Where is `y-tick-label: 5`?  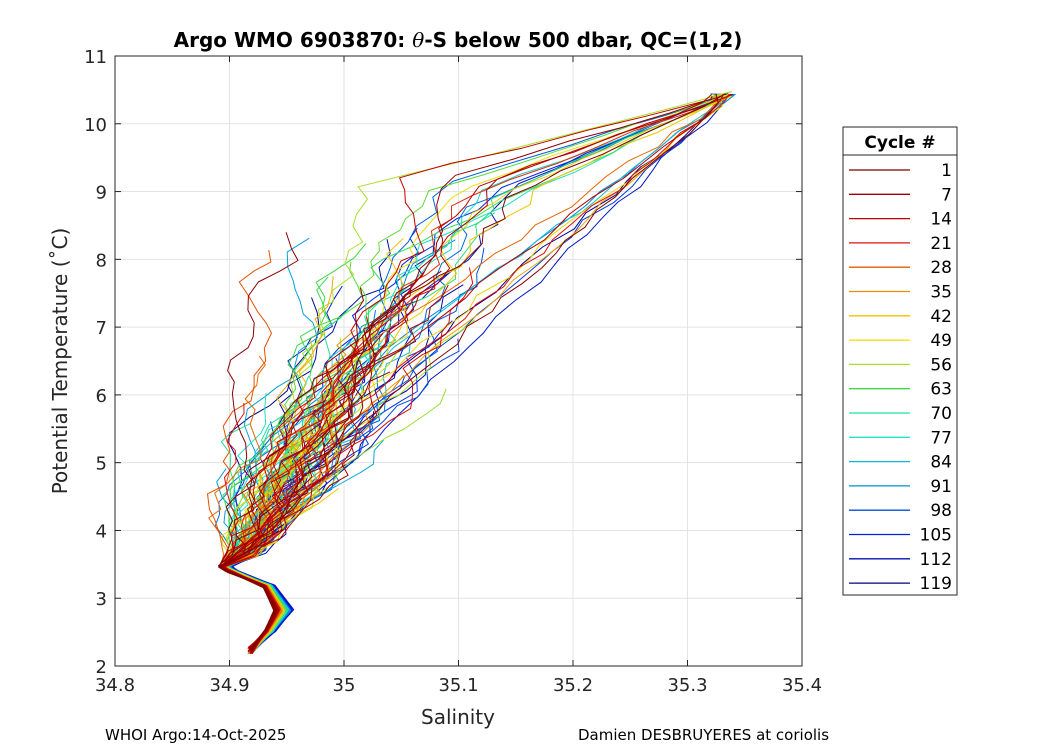 y-tick-label: 5 is located at coordinates (101, 464).